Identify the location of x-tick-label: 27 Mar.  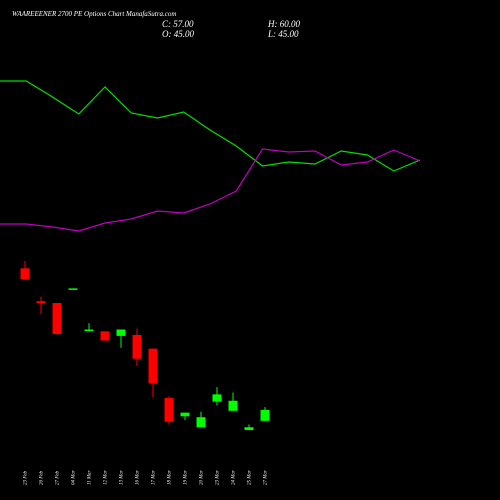
(266, 477).